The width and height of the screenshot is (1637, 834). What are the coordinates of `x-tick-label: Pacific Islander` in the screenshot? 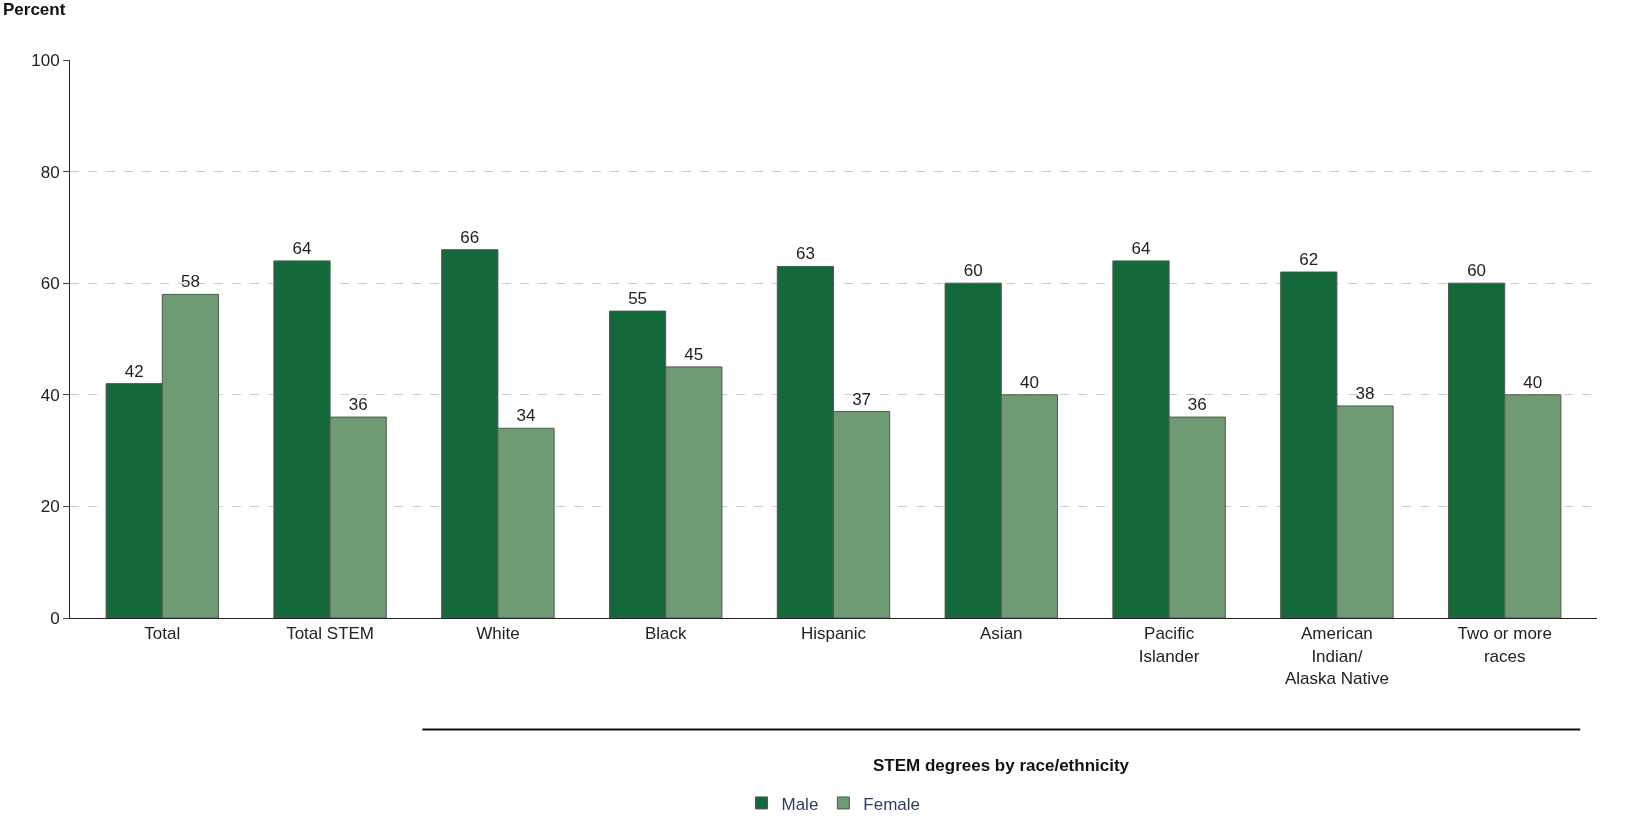 It's located at (1169, 645).